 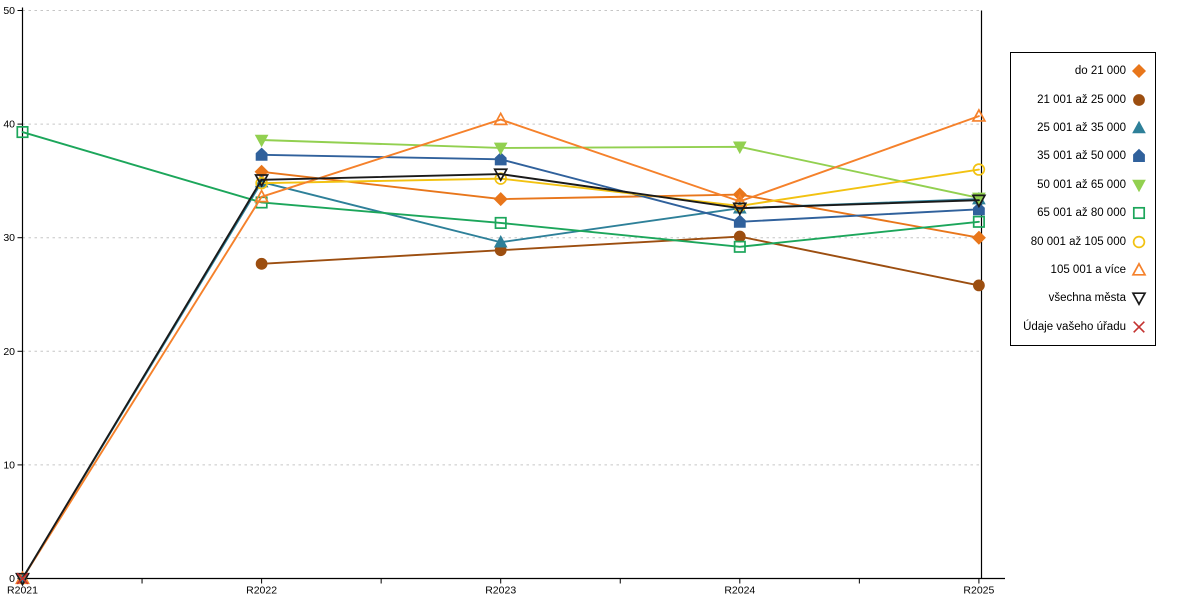 I want to click on y-axis-tick-label: 50, so click(x=9, y=11).